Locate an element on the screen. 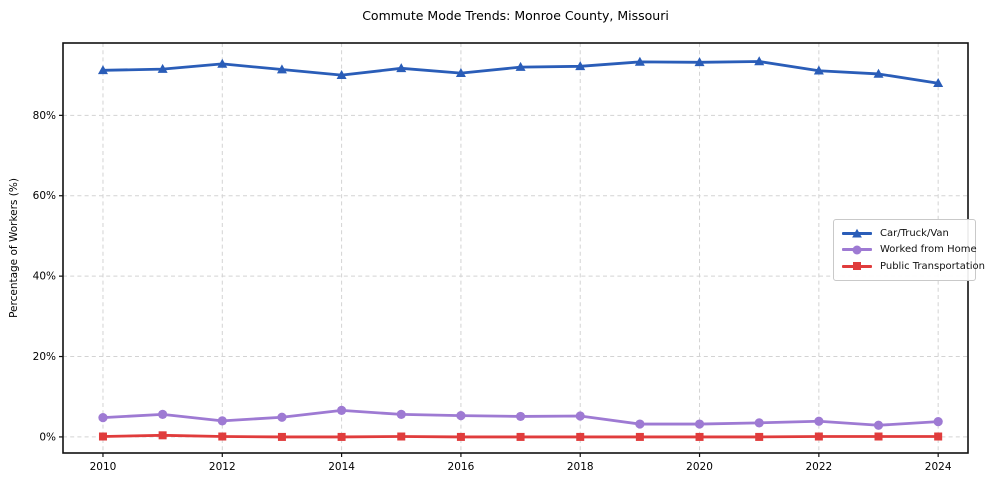 The height and width of the screenshot is (490, 990). legend-item-car-truck-van: Car/Truck/Van is located at coordinates (904, 233).